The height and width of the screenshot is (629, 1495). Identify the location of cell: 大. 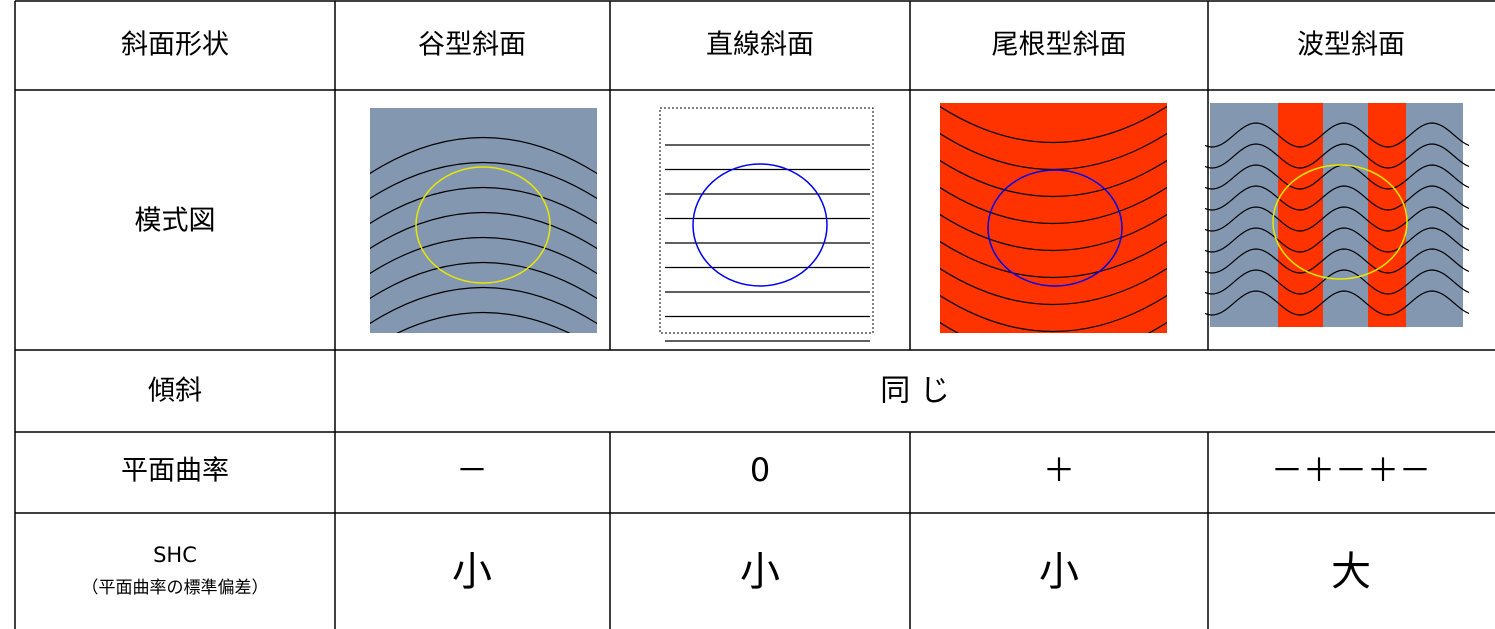
(1351, 572).